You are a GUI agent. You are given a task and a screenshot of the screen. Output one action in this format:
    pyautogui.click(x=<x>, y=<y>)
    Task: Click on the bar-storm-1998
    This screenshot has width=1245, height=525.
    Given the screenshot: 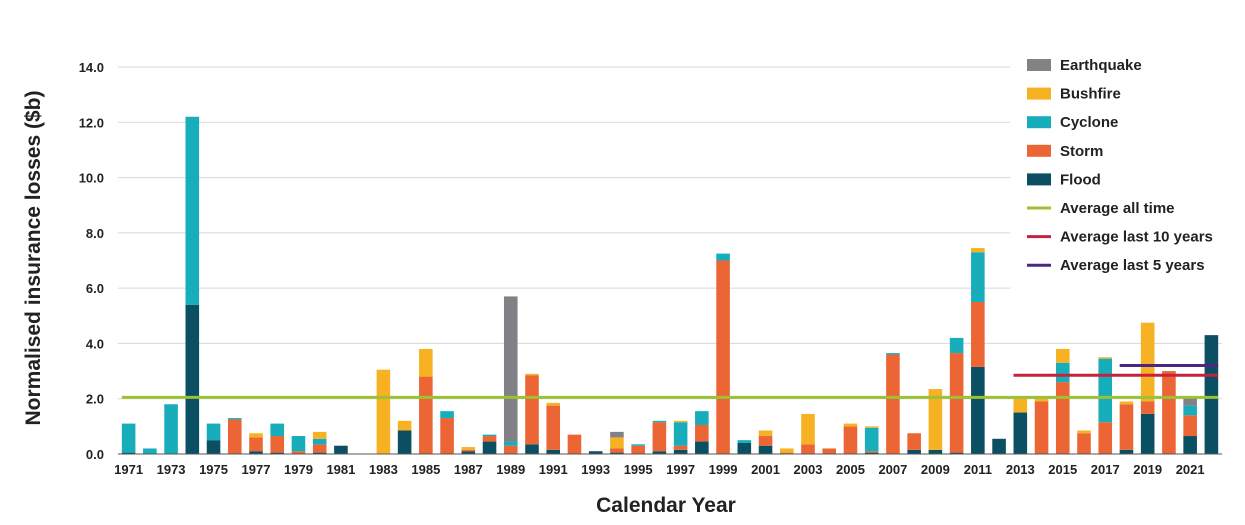 What is the action you would take?
    pyautogui.click(x=702, y=433)
    